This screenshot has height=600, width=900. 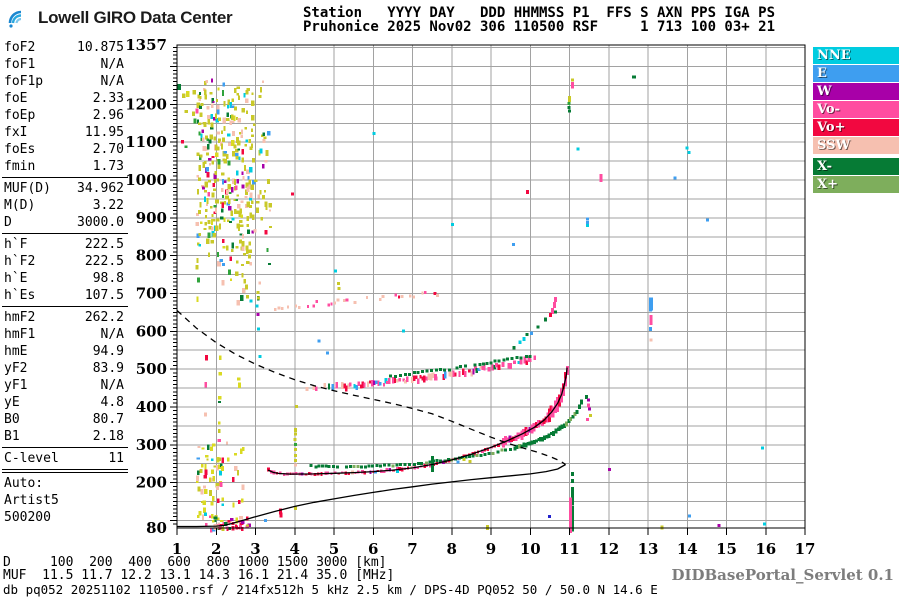 What do you see at coordinates (63, 222) in the screenshot?
I see `param-row-d: D 3000.0` at bounding box center [63, 222].